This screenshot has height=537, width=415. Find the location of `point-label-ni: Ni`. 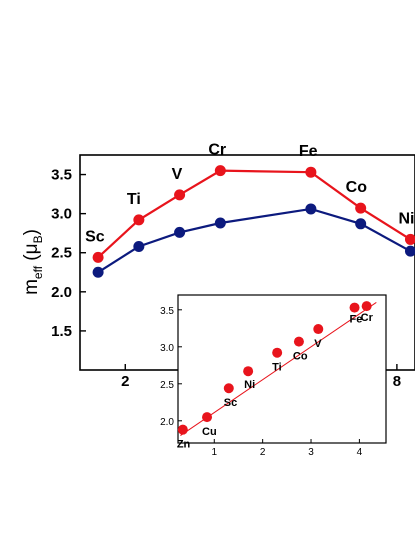

point-label-ni: Ni is located at coordinates (406, 218).